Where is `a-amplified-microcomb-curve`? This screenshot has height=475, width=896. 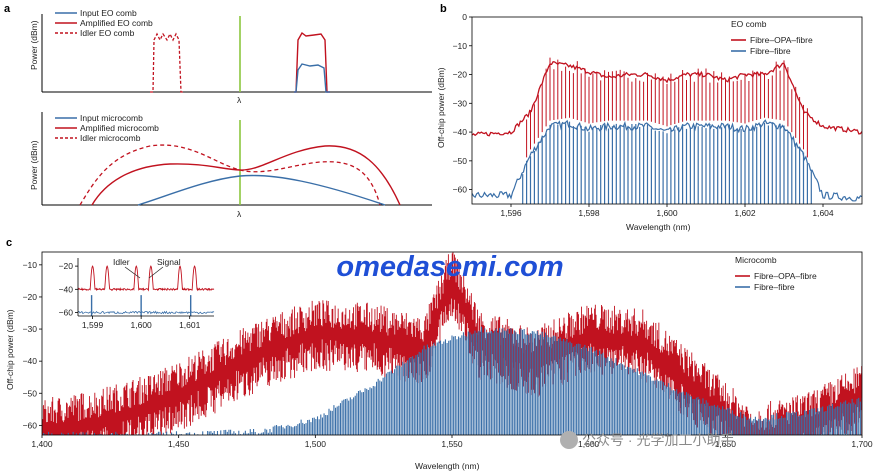 a-amplified-microcomb-curve is located at coordinates (246, 175).